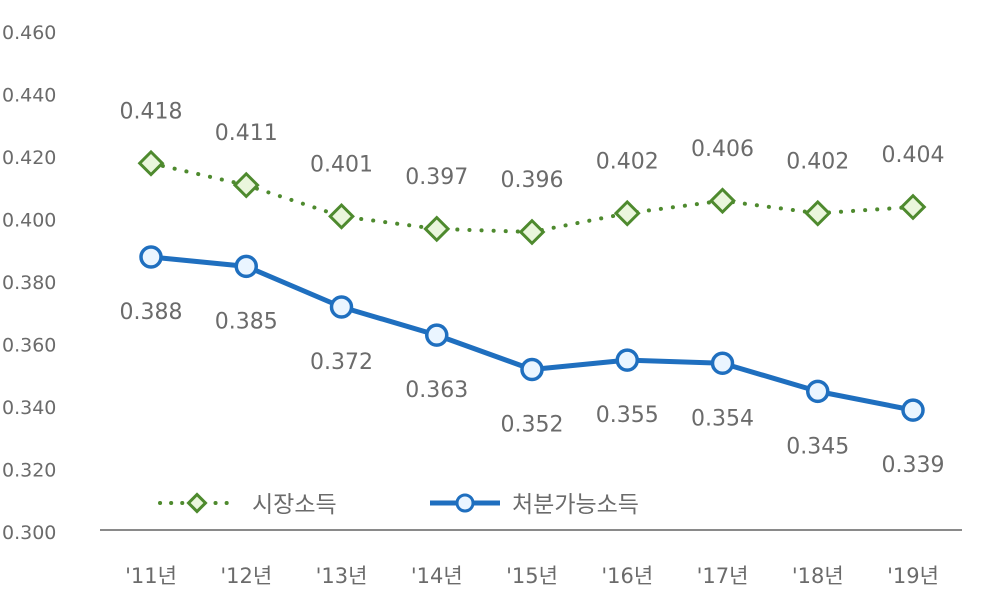 The width and height of the screenshot is (1000, 609). Describe the element at coordinates (341, 164) in the screenshot. I see `data-label: 0.401` at that location.